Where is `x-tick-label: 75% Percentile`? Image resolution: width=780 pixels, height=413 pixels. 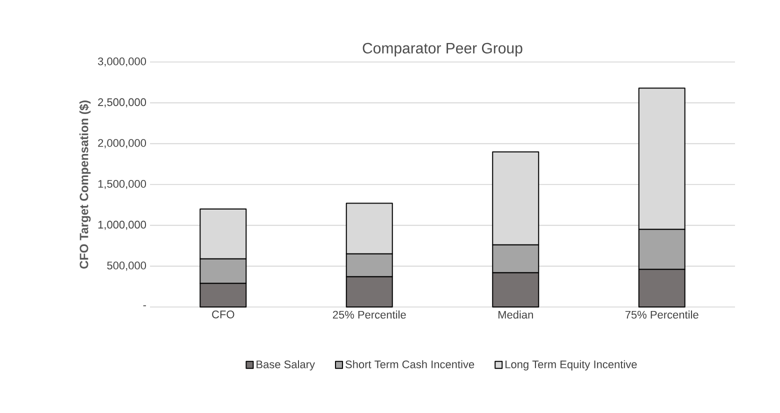
x-tick-label: 75% Percentile is located at coordinates (661, 314).